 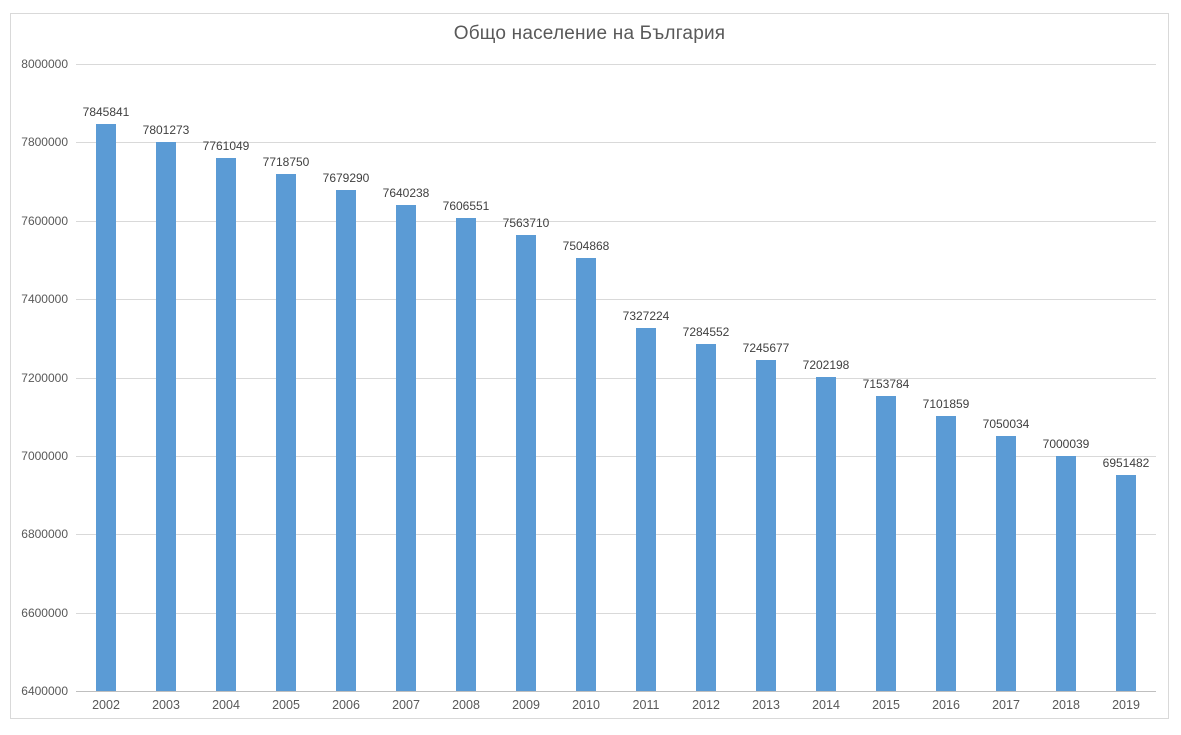 I want to click on y-axis-tick-label: 7200000, so click(x=44, y=377).